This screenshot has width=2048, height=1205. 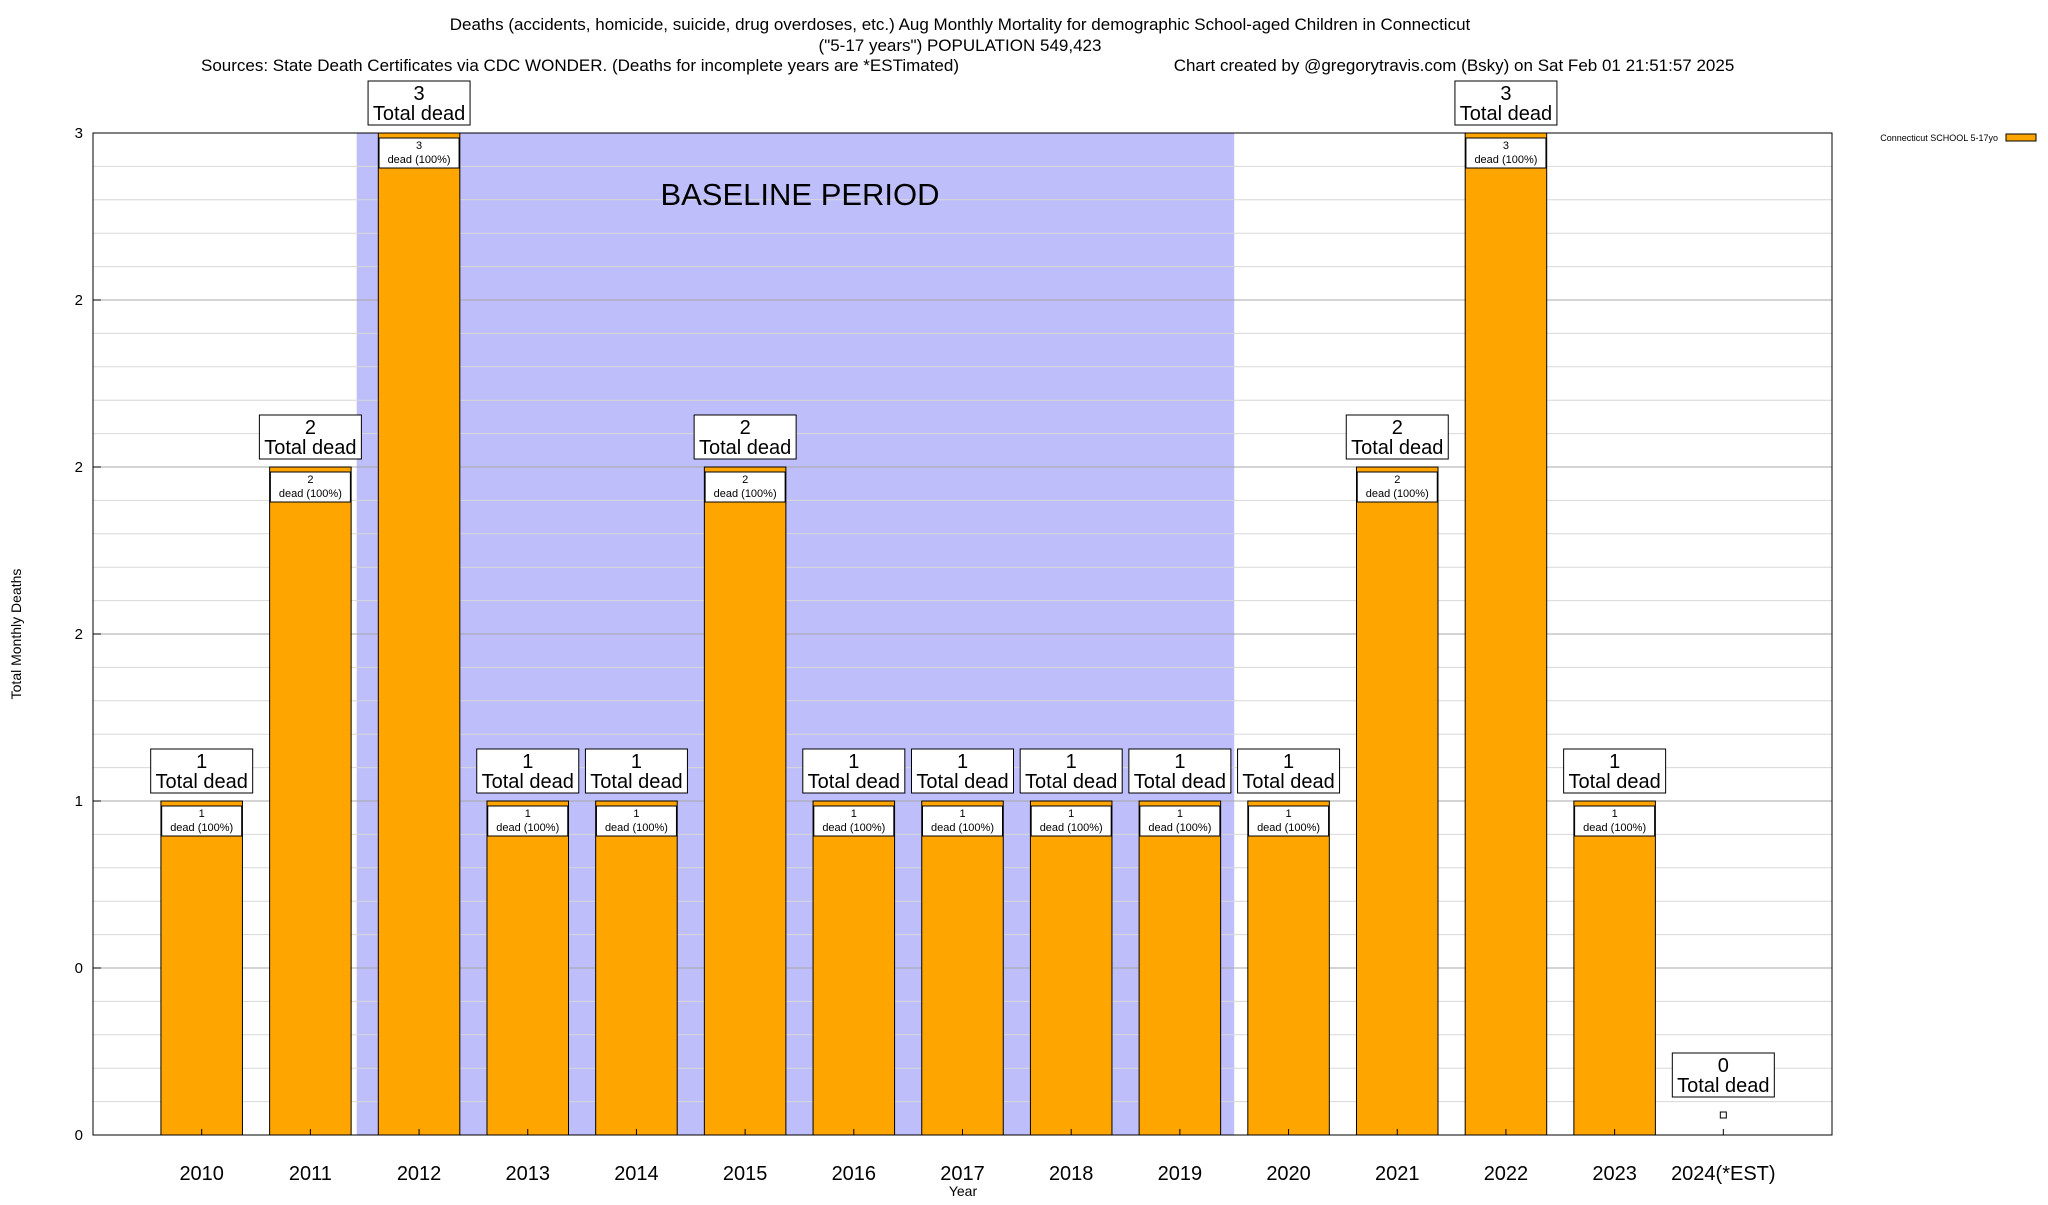 What do you see at coordinates (1723, 1115) in the screenshot?
I see `zero-marker` at bounding box center [1723, 1115].